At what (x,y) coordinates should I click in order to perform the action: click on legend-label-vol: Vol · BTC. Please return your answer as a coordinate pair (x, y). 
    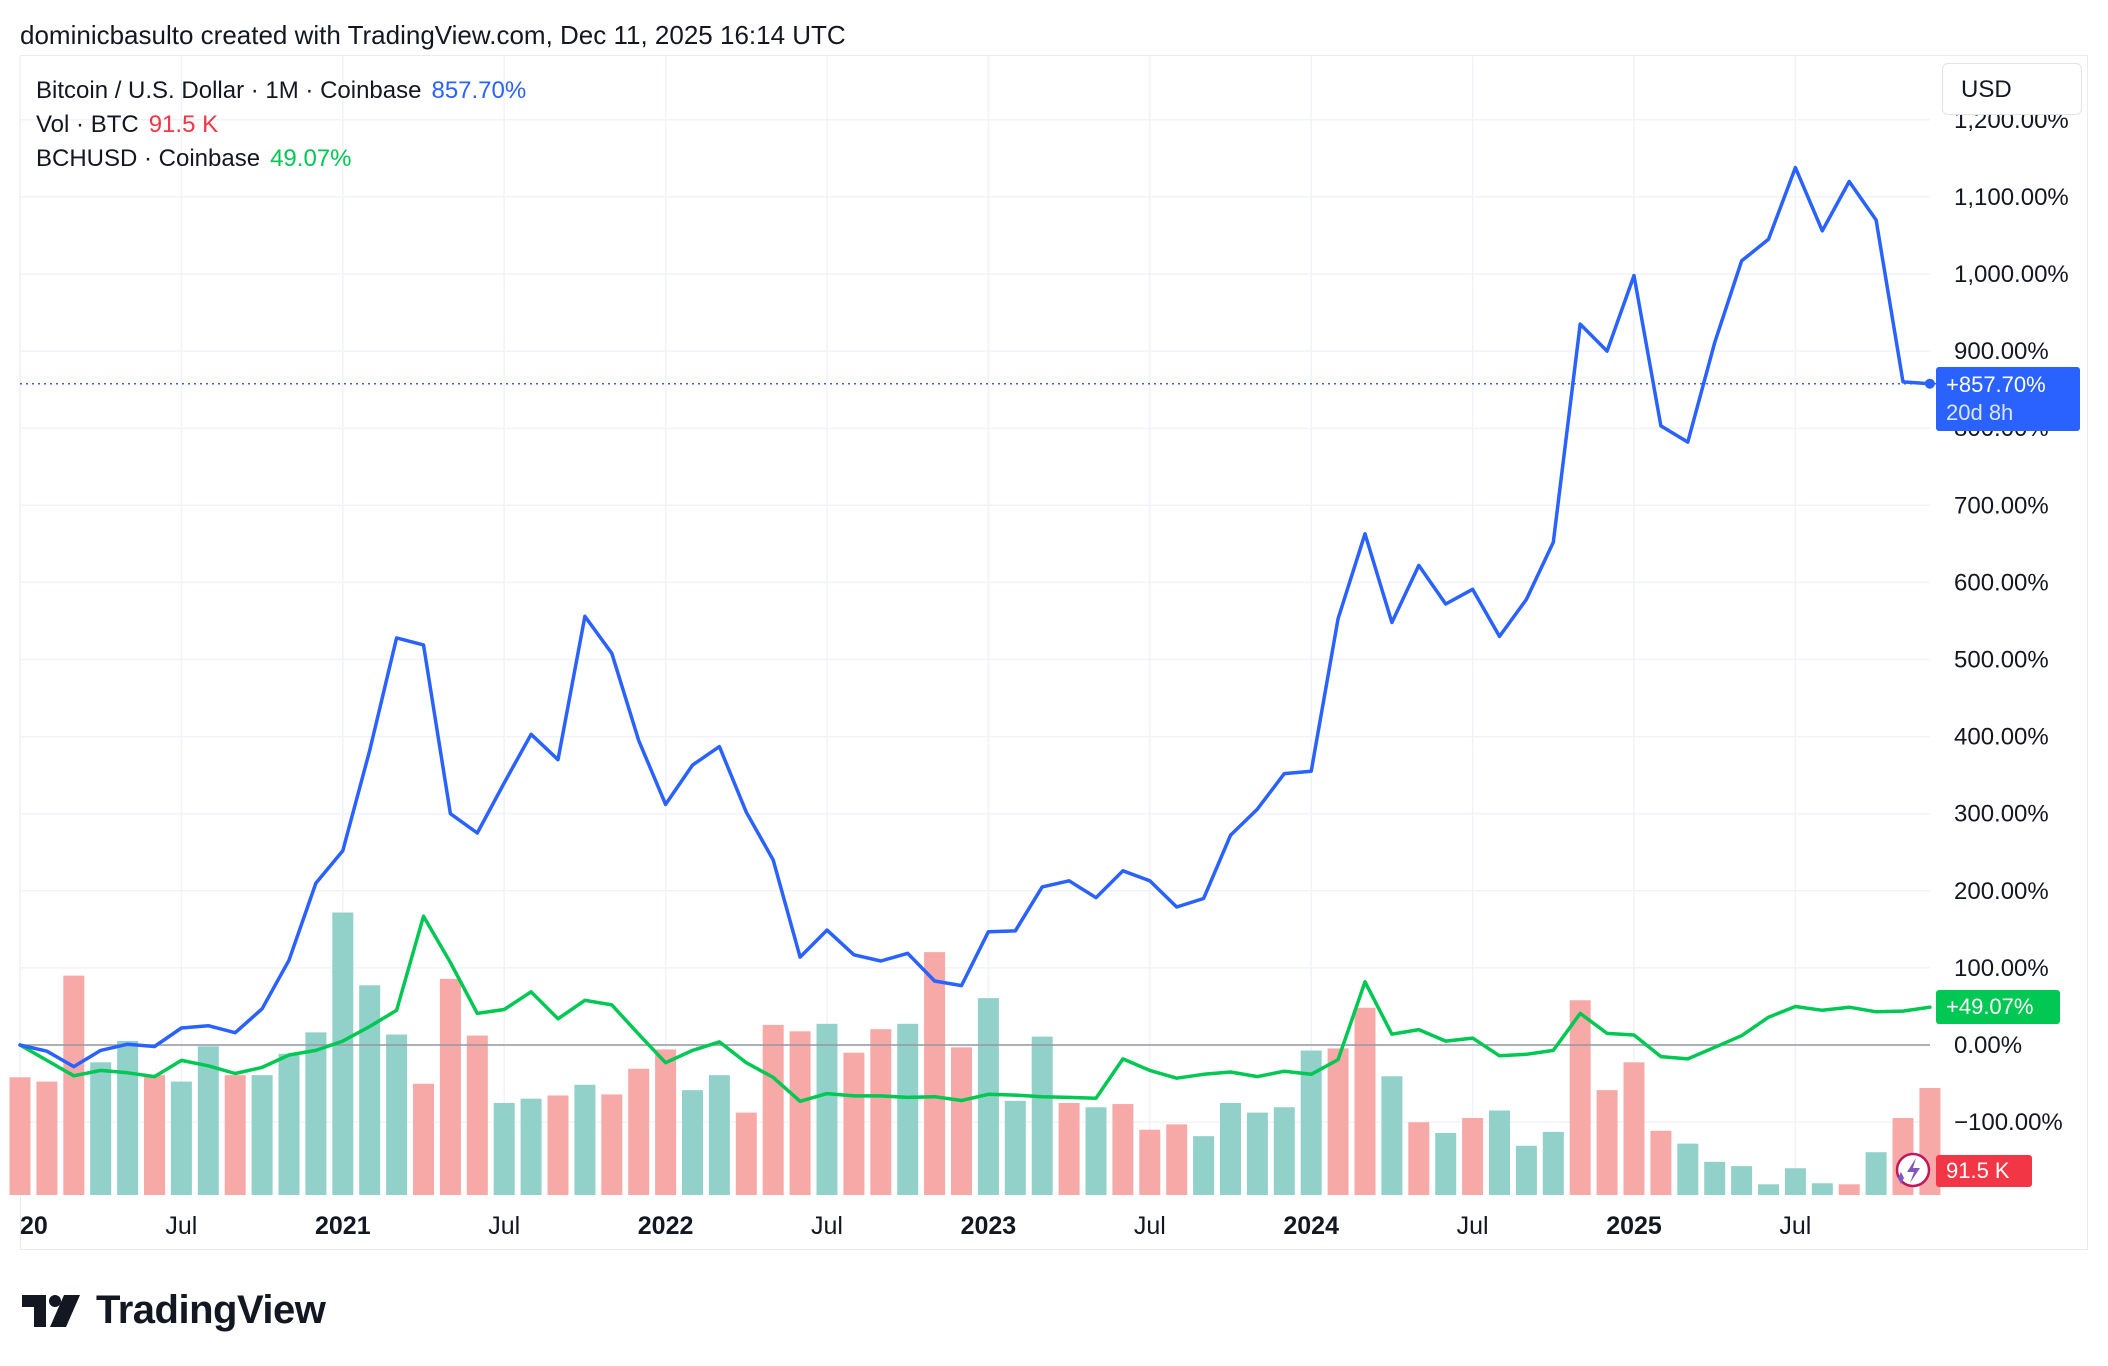
    Looking at the image, I should click on (87, 124).